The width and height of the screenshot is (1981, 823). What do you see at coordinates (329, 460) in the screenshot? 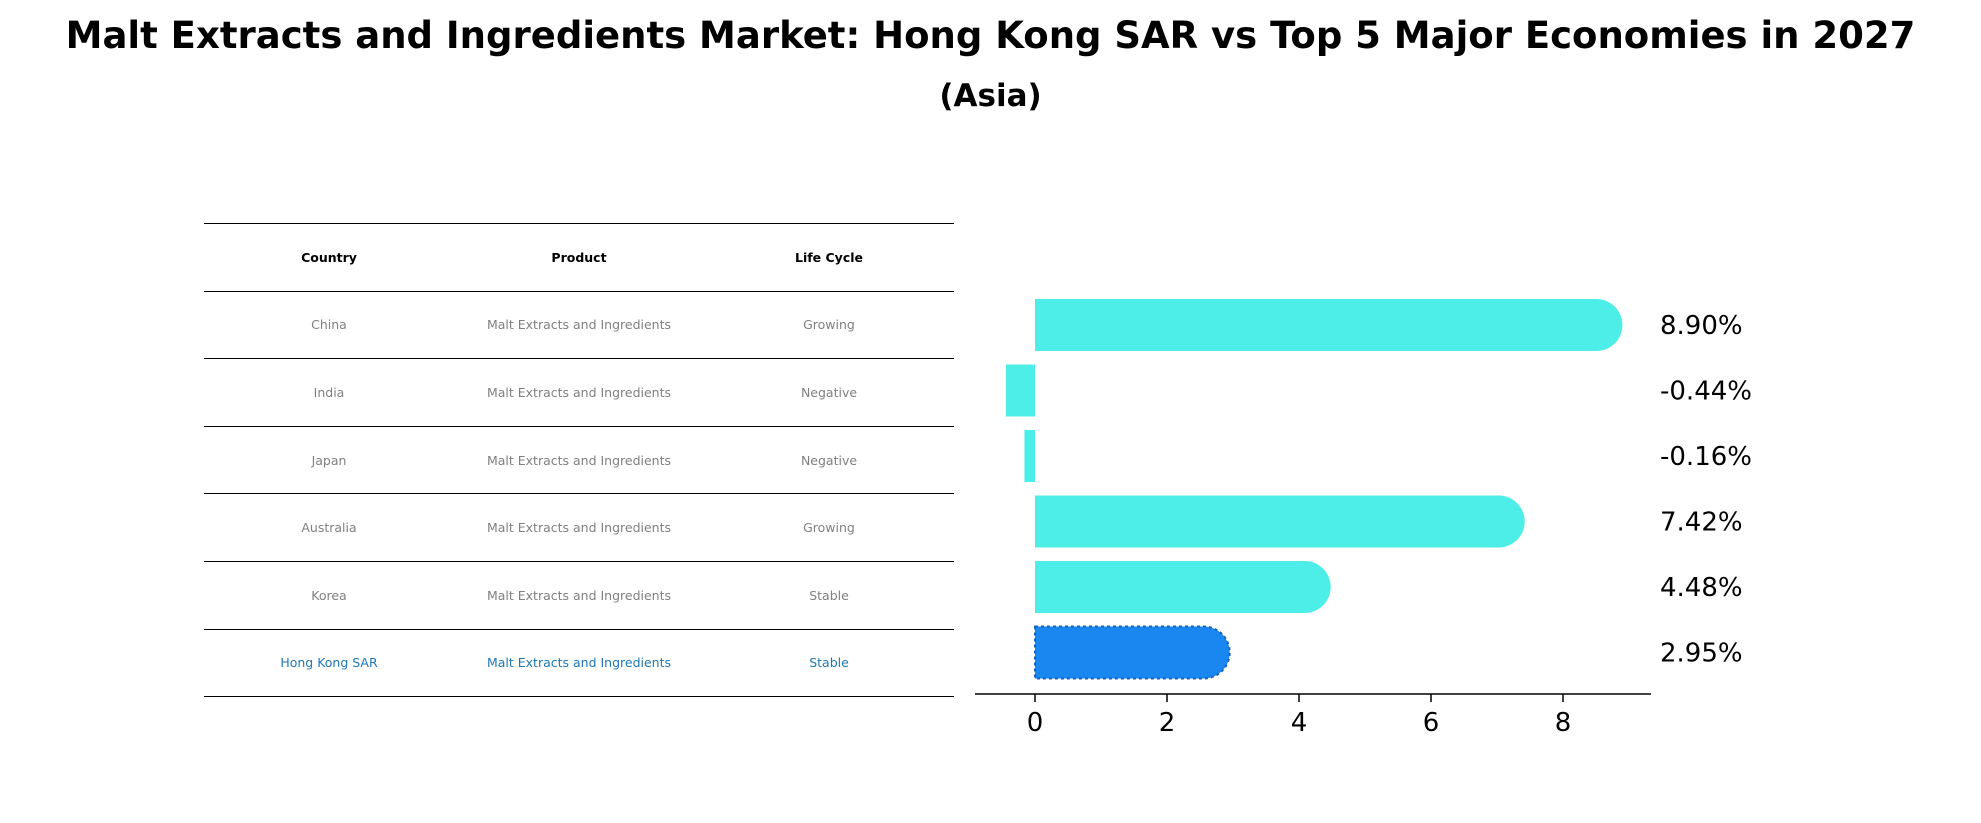
I see `cell-country: Japan` at bounding box center [329, 460].